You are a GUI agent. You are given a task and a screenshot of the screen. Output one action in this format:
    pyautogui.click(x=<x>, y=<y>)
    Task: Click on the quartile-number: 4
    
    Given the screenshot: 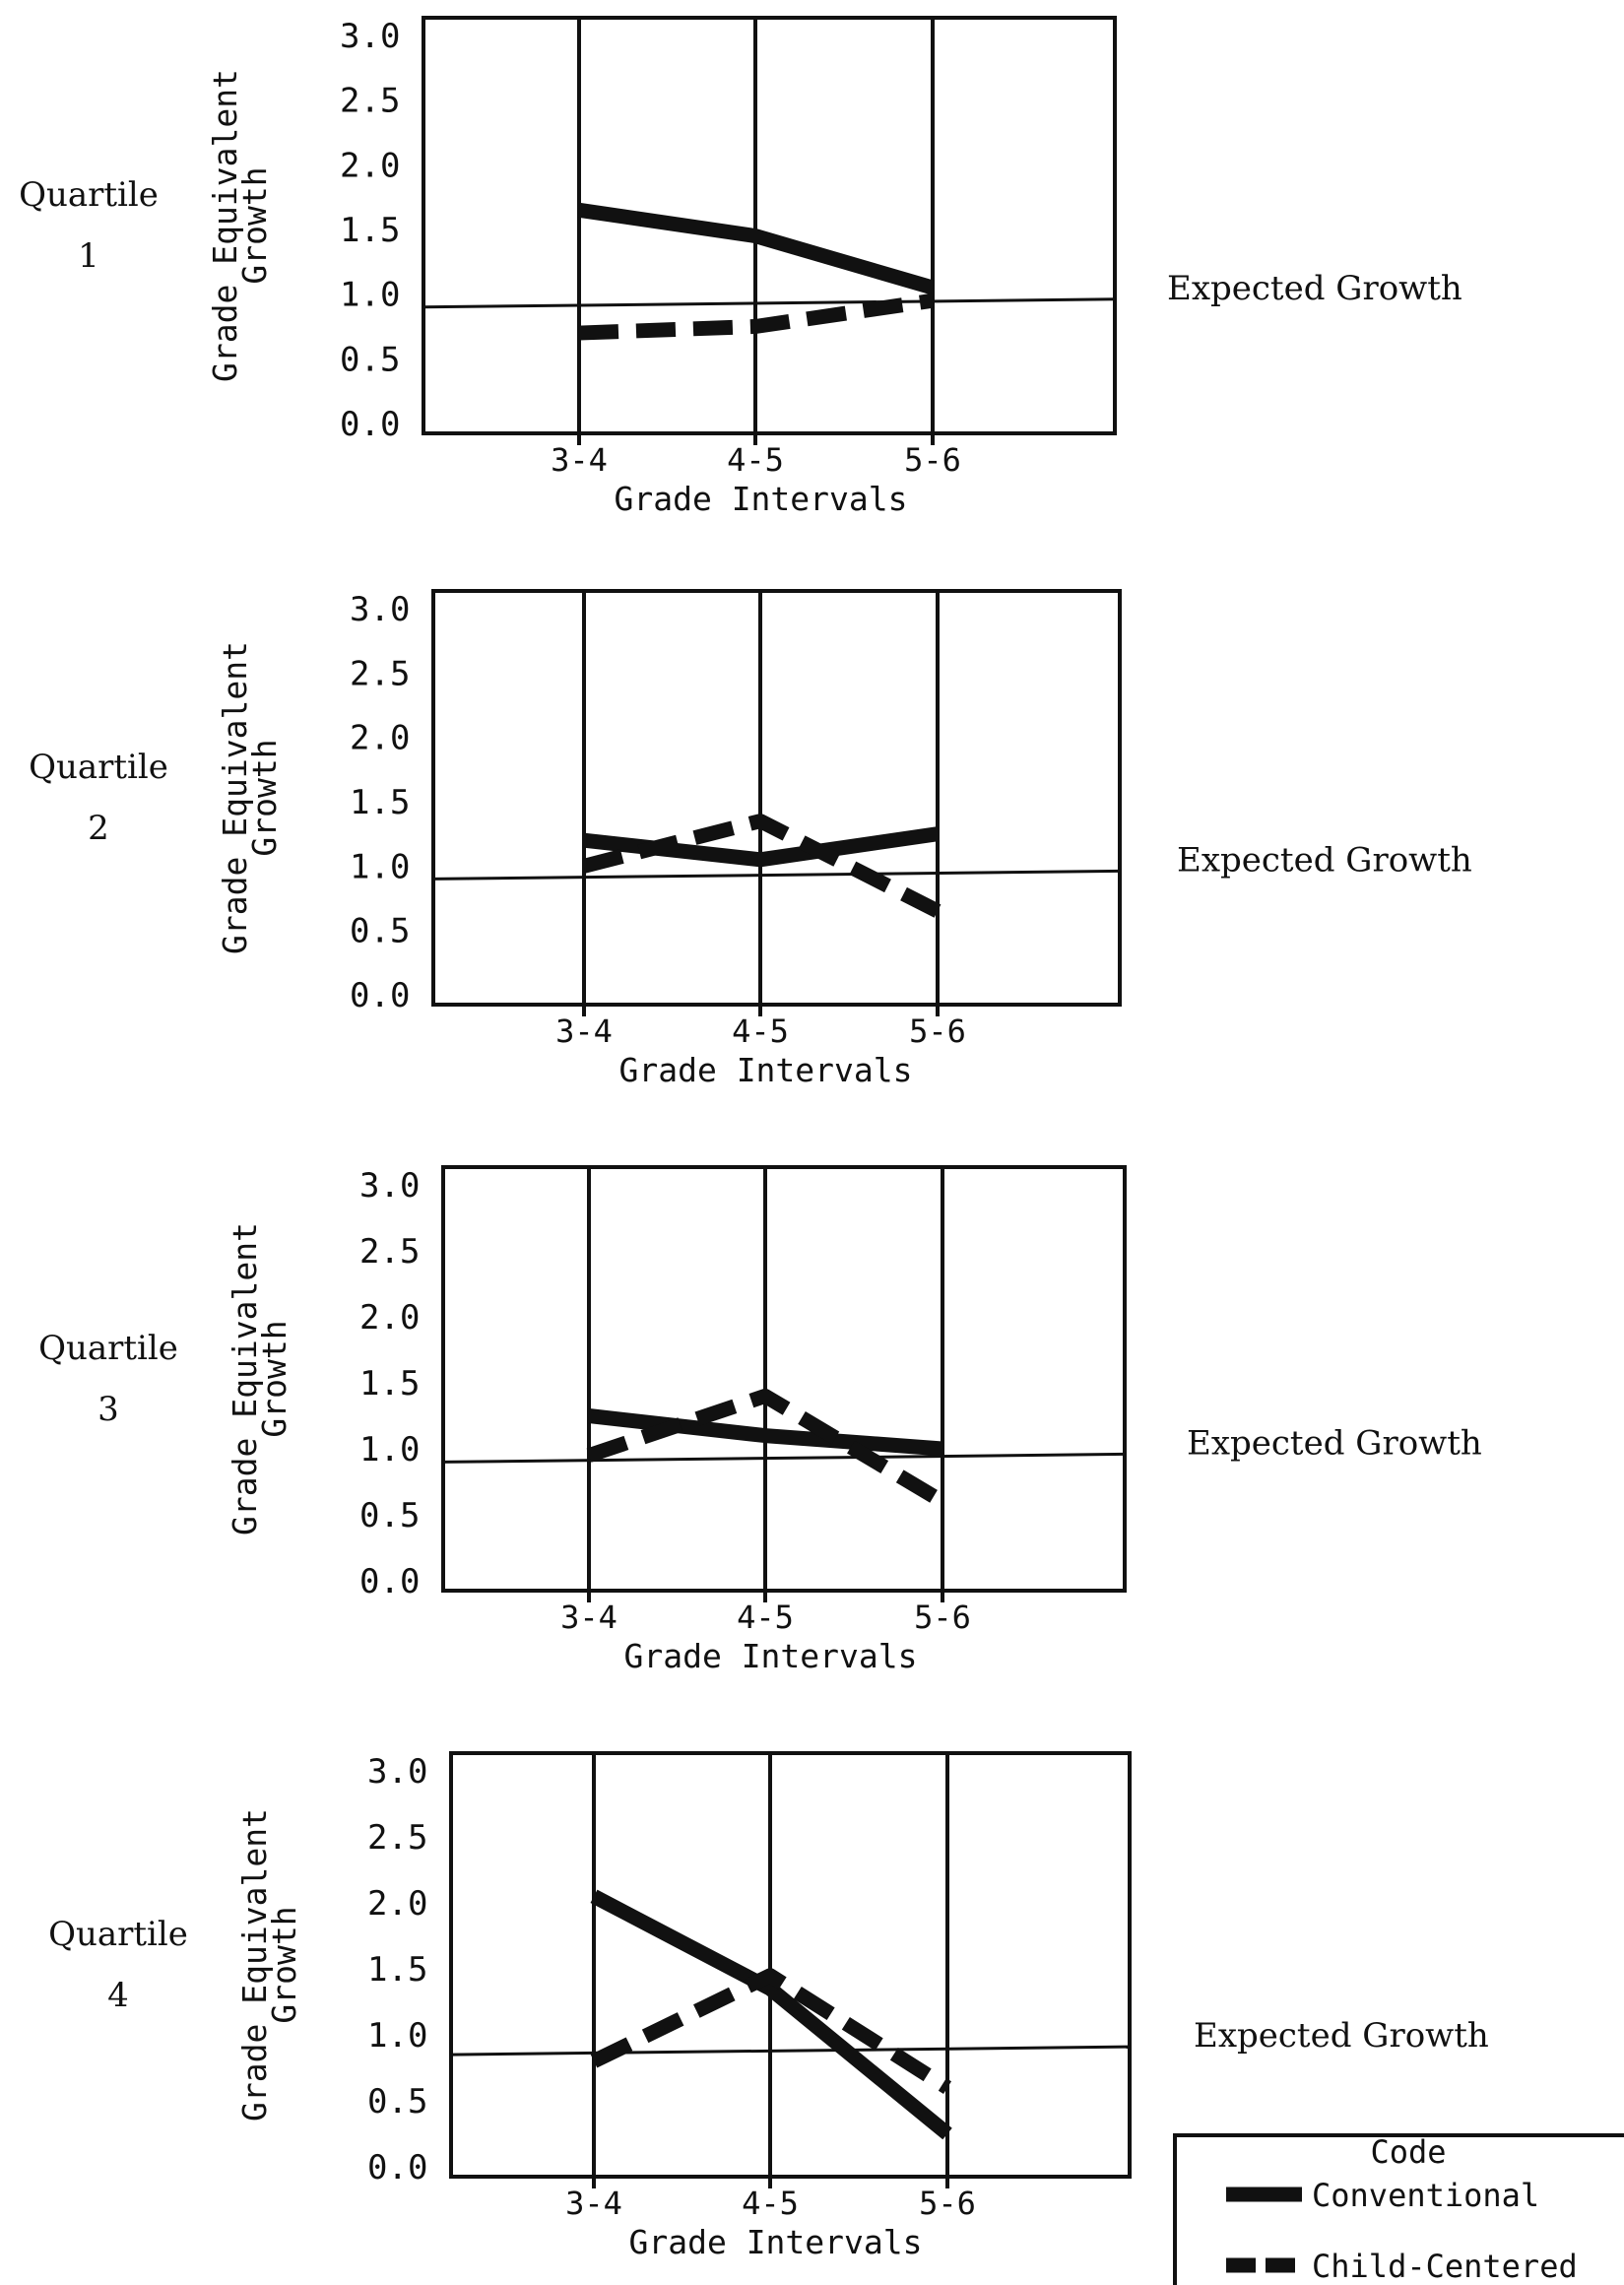 What is the action you would take?
    pyautogui.click(x=118, y=1995)
    